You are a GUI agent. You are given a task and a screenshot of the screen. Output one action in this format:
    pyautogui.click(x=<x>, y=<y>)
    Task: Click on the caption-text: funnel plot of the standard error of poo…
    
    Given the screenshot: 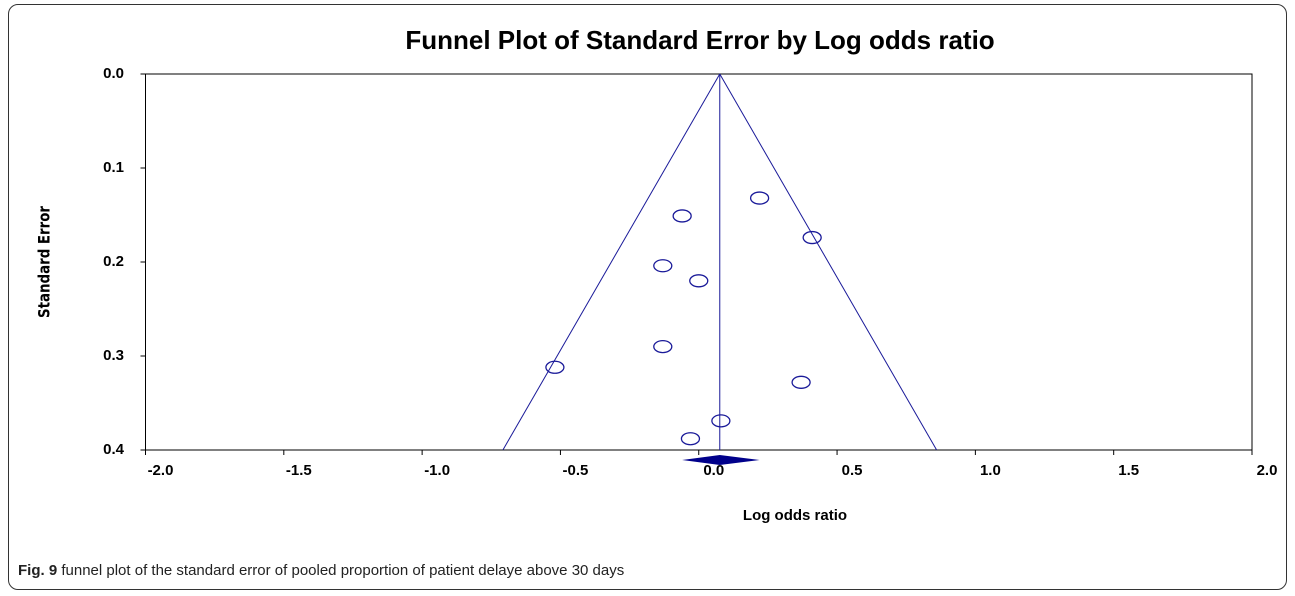 What is the action you would take?
    pyautogui.click(x=341, y=570)
    